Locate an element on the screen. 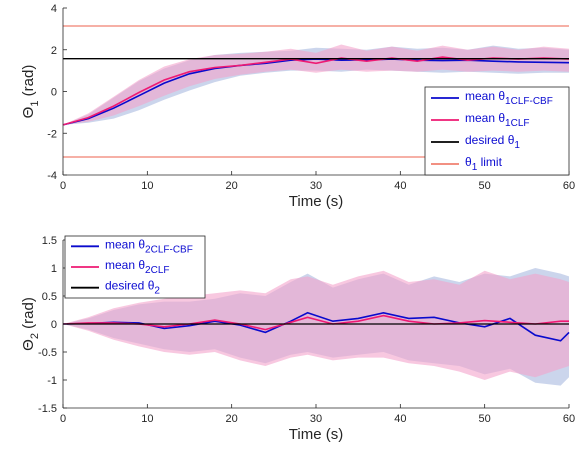  y-tick-label: 1.5 is located at coordinates (49, 241).